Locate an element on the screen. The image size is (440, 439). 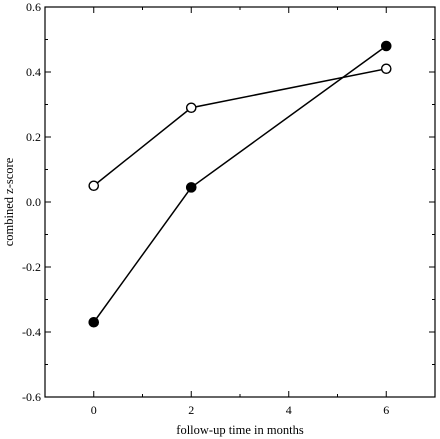
x-tick-label: 2 is located at coordinates (191, 410).